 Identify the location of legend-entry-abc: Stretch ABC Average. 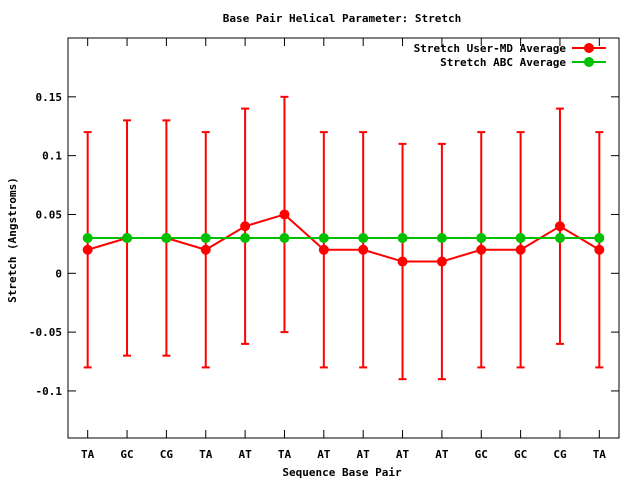
(523, 62).